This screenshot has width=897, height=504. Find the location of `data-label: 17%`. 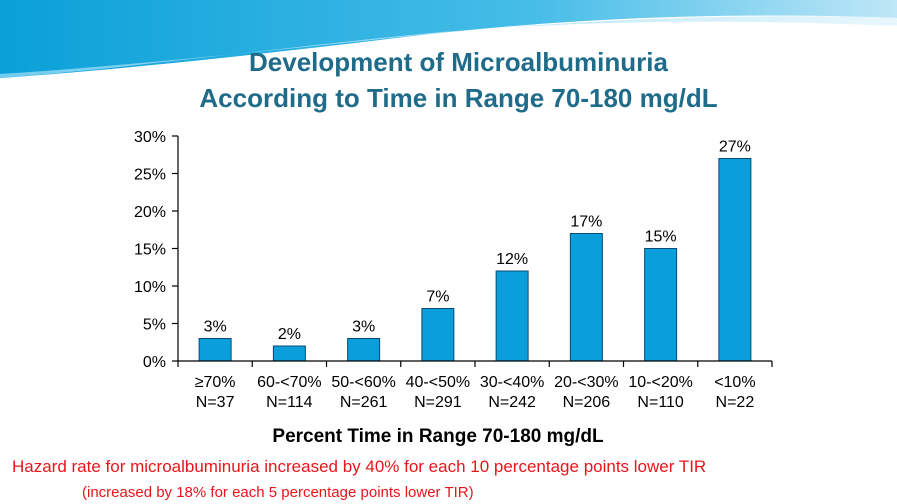

data-label: 17% is located at coordinates (586, 222).